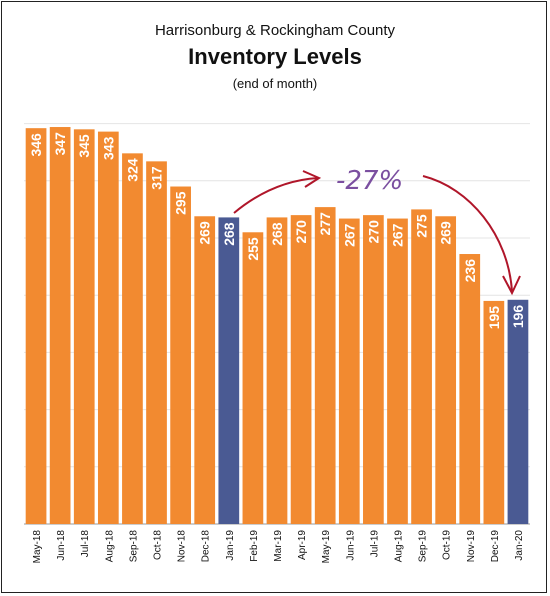 This screenshot has height=596, width=550. I want to click on x-tick-label: Feb-19, so click(254, 546).